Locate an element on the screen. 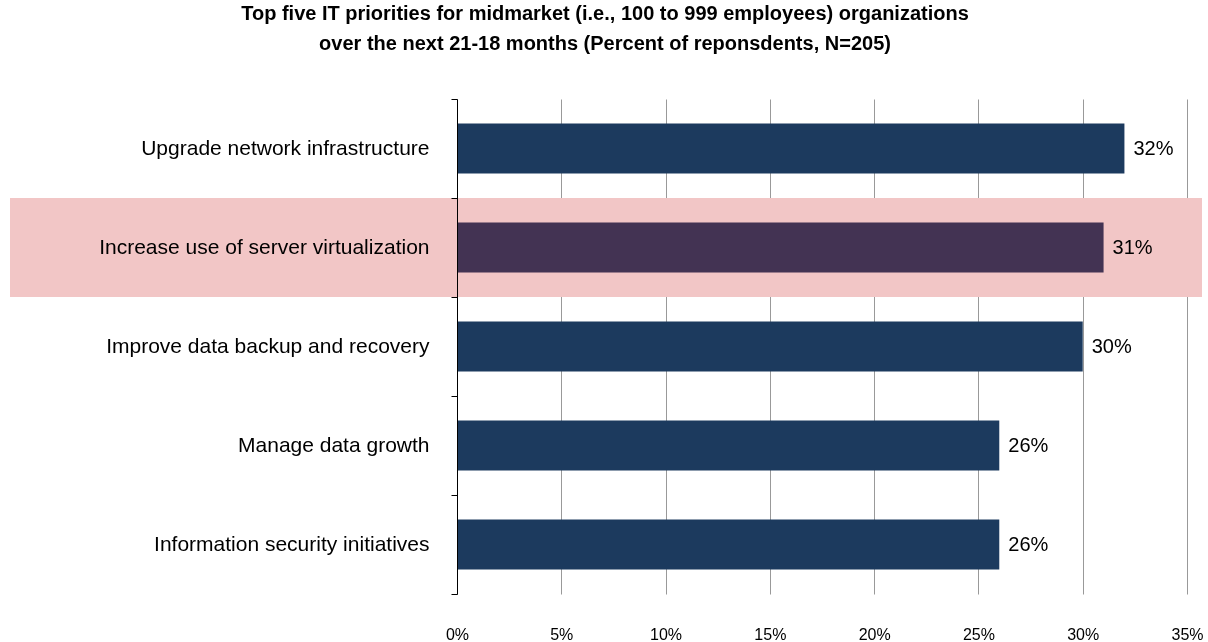 The width and height of the screenshot is (1208, 642). x-tick-label: 5% is located at coordinates (562, 633).